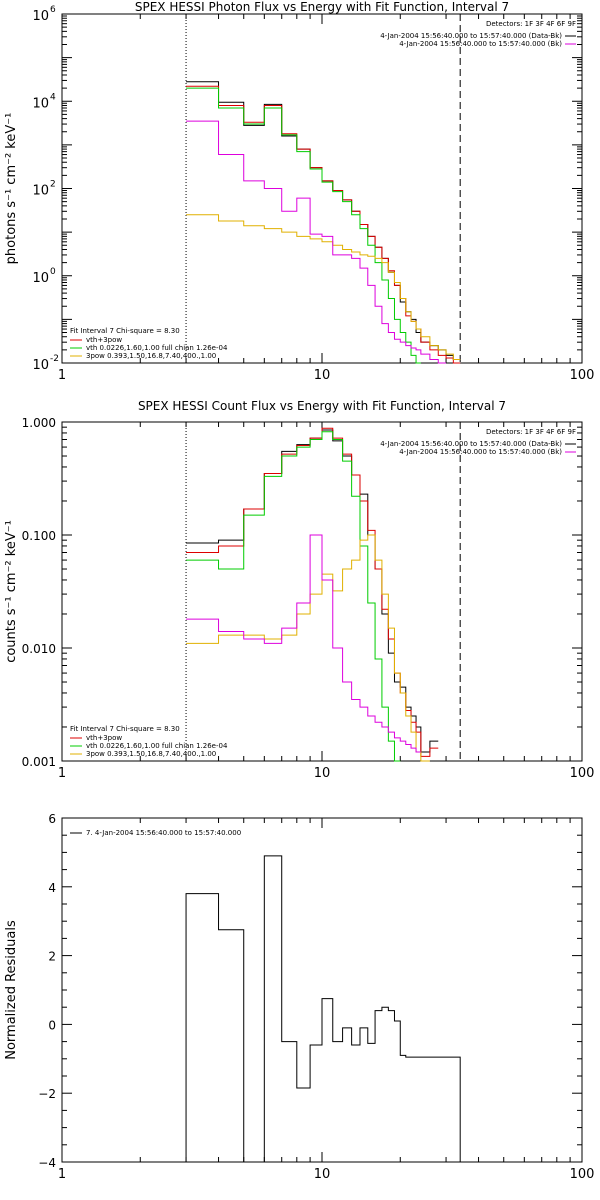  Describe the element at coordinates (53, 185) in the screenshot. I see `y-tick-exponent: 2` at that location.